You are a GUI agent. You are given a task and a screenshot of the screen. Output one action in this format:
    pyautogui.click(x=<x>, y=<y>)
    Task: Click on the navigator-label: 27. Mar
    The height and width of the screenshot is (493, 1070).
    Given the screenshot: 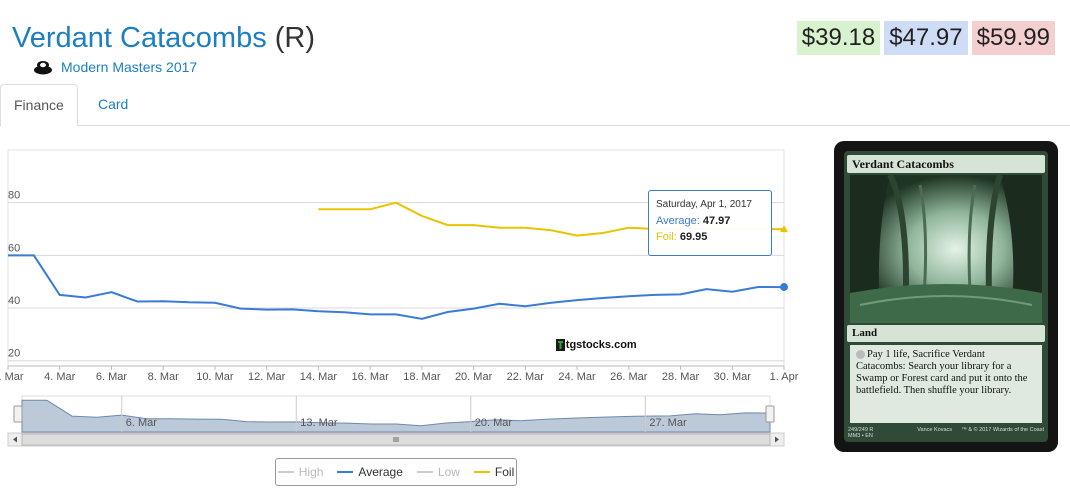 What is the action you would take?
    pyautogui.click(x=668, y=423)
    